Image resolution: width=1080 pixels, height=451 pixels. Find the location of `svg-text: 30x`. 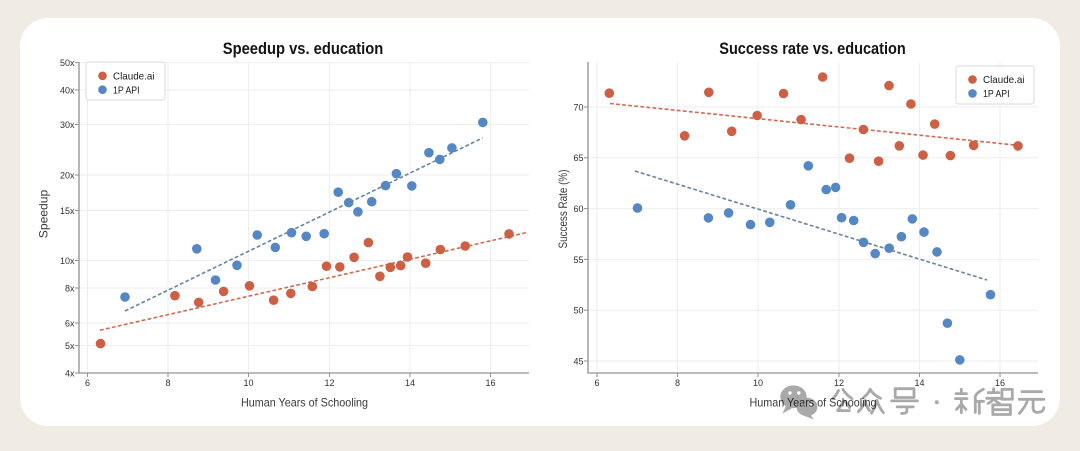

svg-text: 30x is located at coordinates (67, 125).